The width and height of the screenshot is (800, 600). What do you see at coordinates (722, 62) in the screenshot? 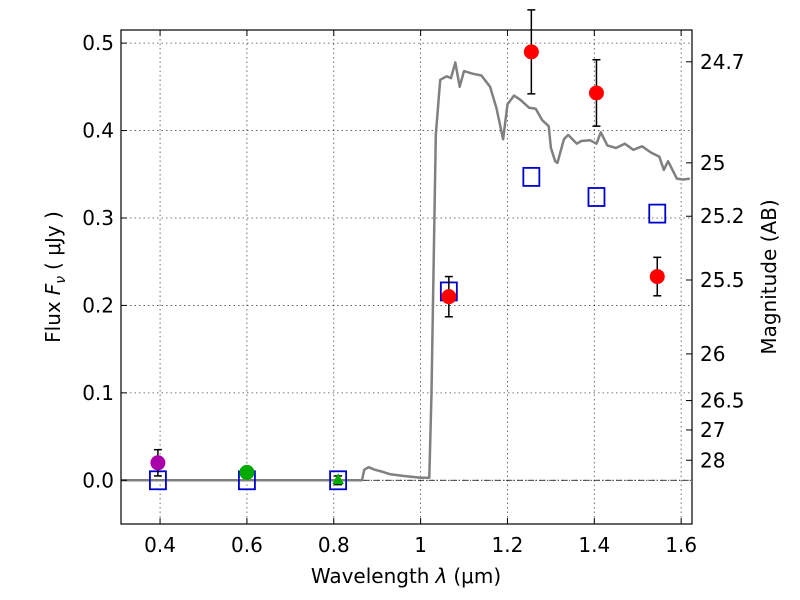
I see `mag-tick-label: 24.7` at bounding box center [722, 62].